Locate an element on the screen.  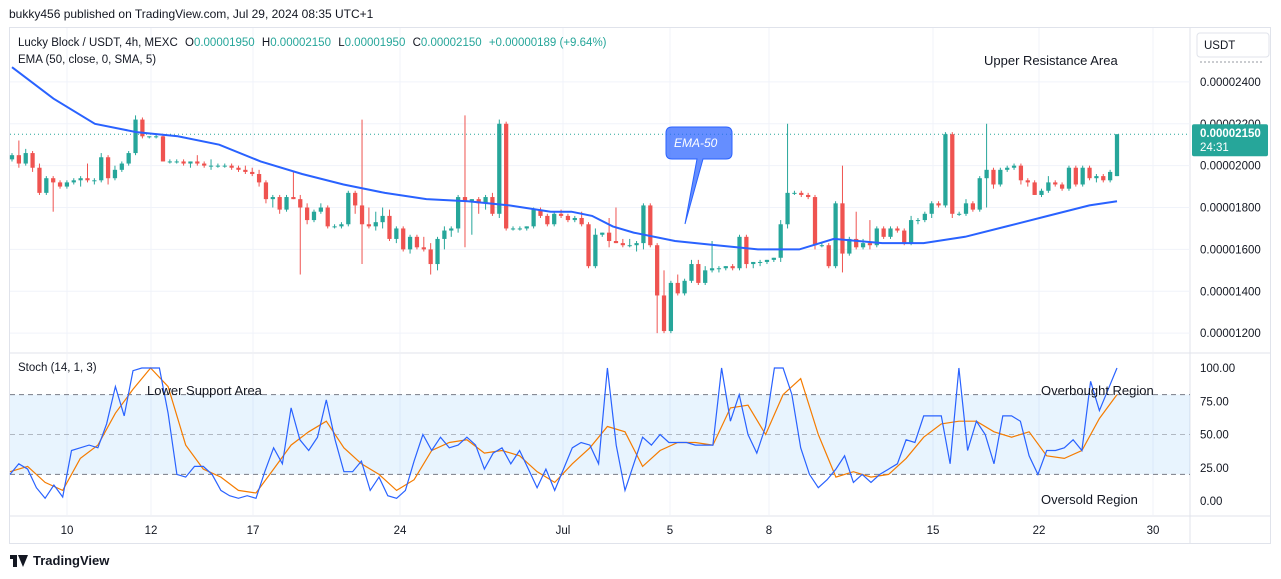
stoch-axis-labels: 100.00 75.00 50.00 25.00 0.00 is located at coordinates (1217, 435).